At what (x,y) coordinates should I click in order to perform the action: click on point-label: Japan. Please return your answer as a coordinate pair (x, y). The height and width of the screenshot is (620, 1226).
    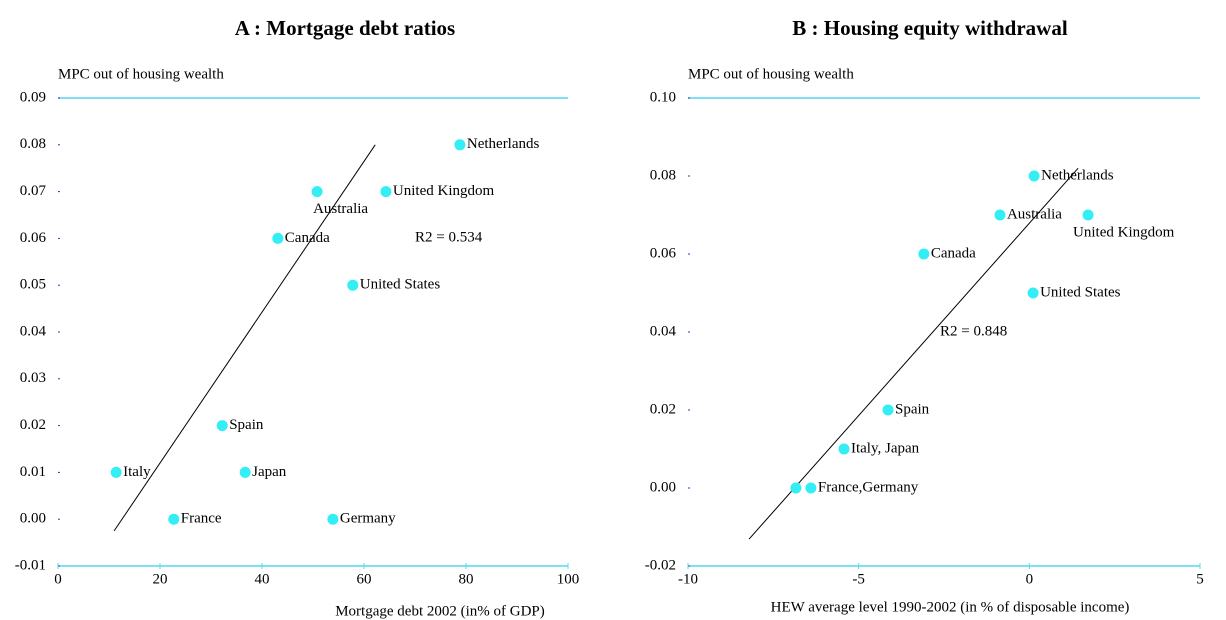
    Looking at the image, I should click on (269, 472).